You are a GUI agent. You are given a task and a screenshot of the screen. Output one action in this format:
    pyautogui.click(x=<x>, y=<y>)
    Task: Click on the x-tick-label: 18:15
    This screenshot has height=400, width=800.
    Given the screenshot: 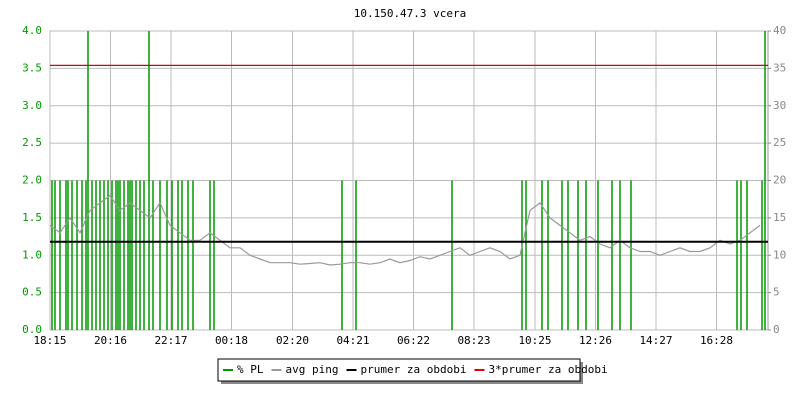 What is the action you would take?
    pyautogui.click(x=49, y=340)
    